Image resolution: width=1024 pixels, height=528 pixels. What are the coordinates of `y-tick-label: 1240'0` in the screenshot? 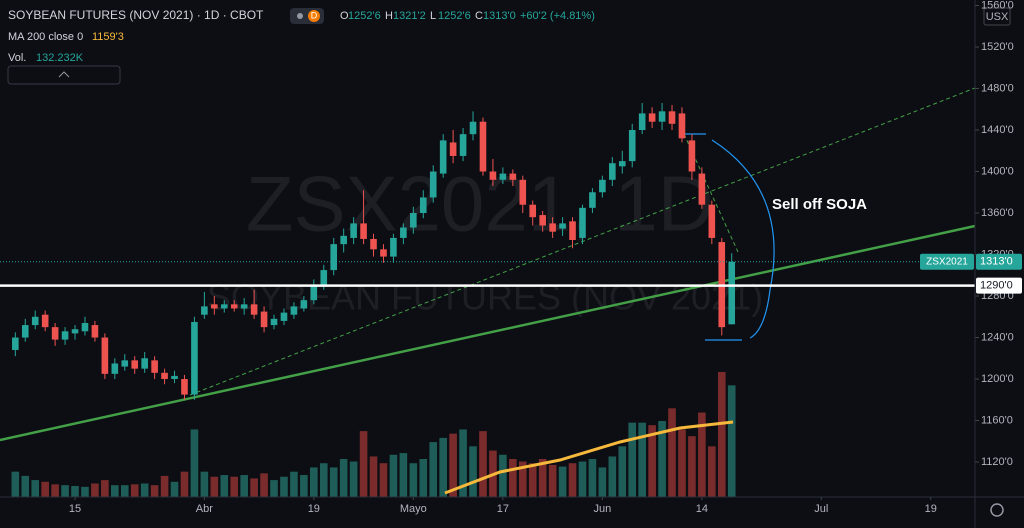 It's located at (997, 337).